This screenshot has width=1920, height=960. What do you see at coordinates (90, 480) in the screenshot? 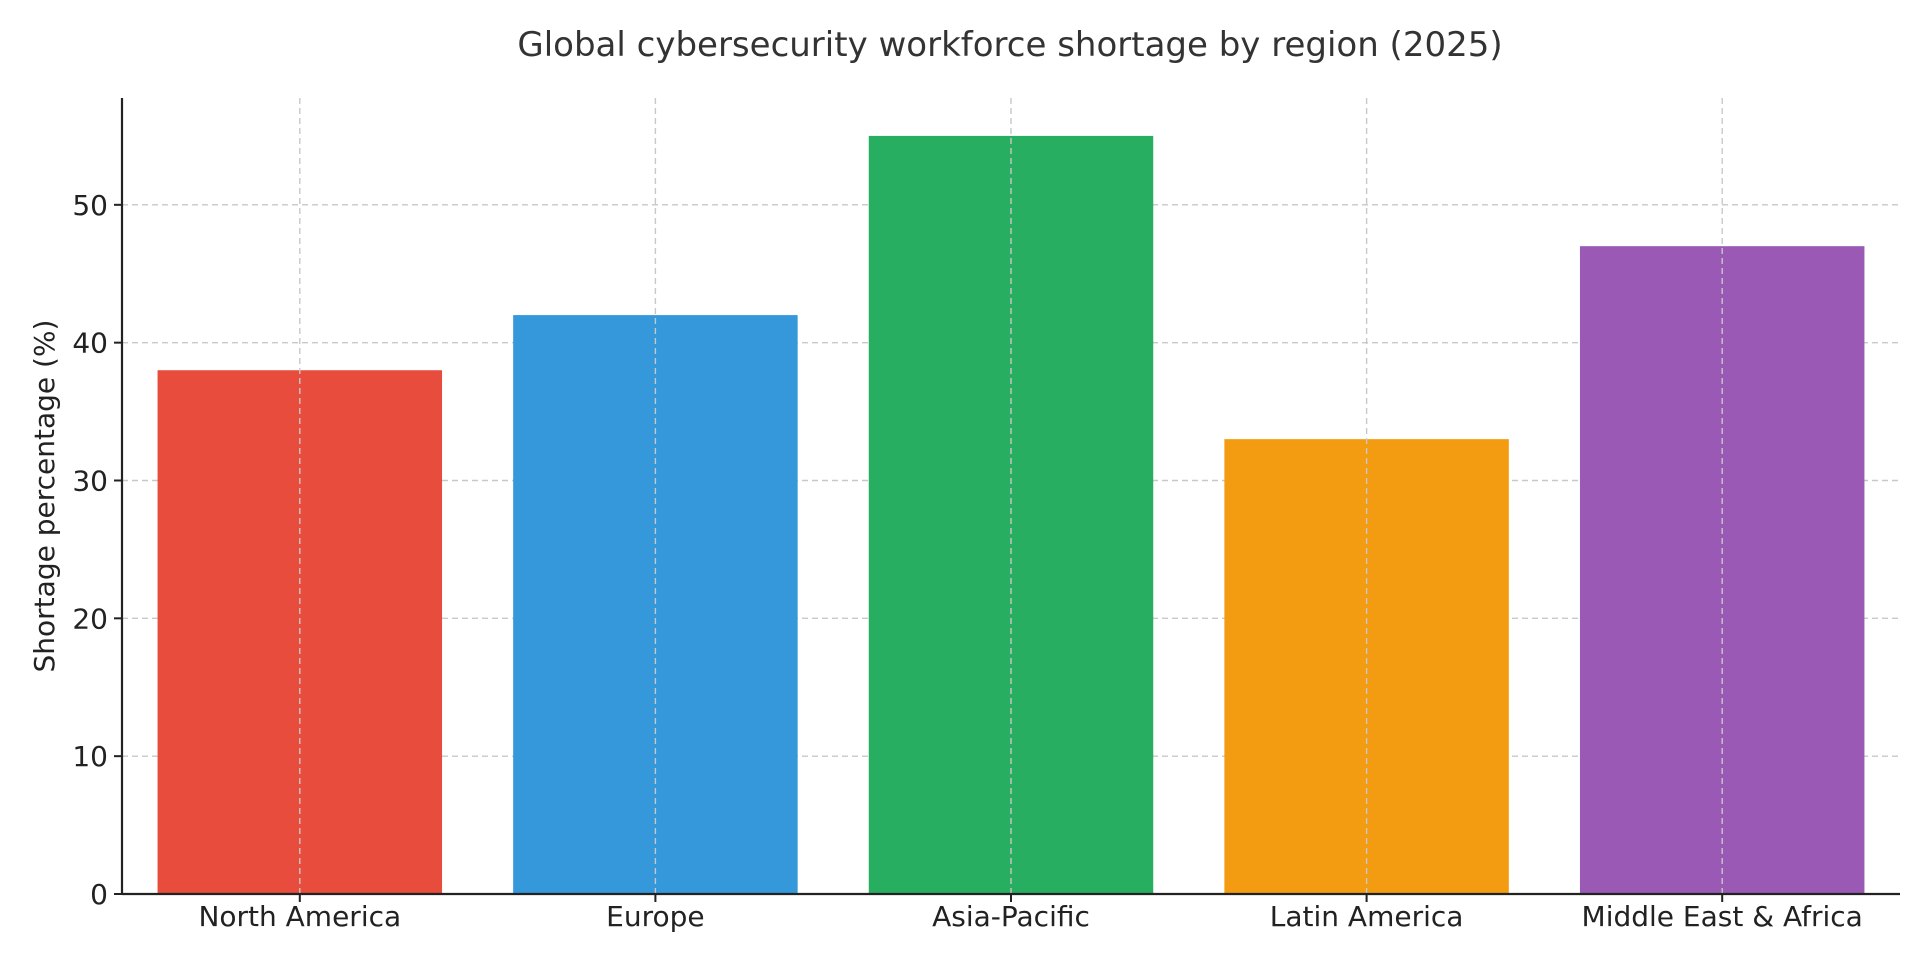
I see `y-tick-label: 30` at bounding box center [90, 480].